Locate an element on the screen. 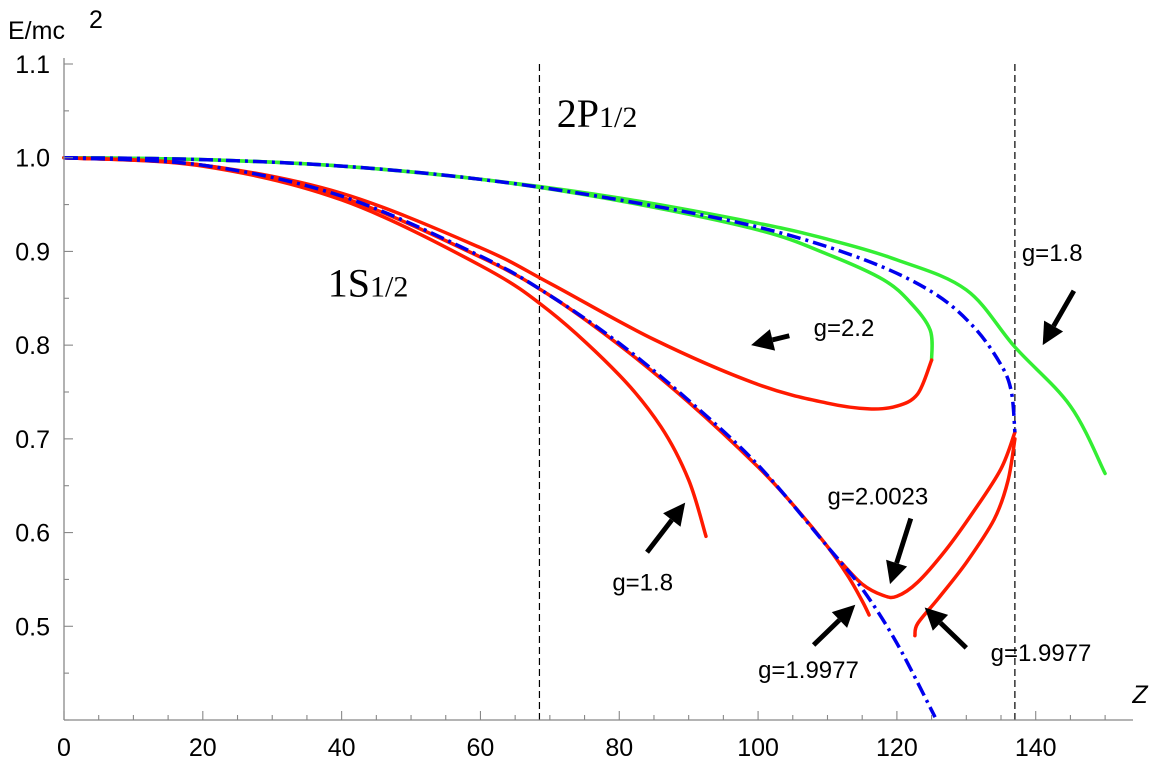 This screenshot has width=1158, height=766. x-tick-label: 140 is located at coordinates (1036, 748).